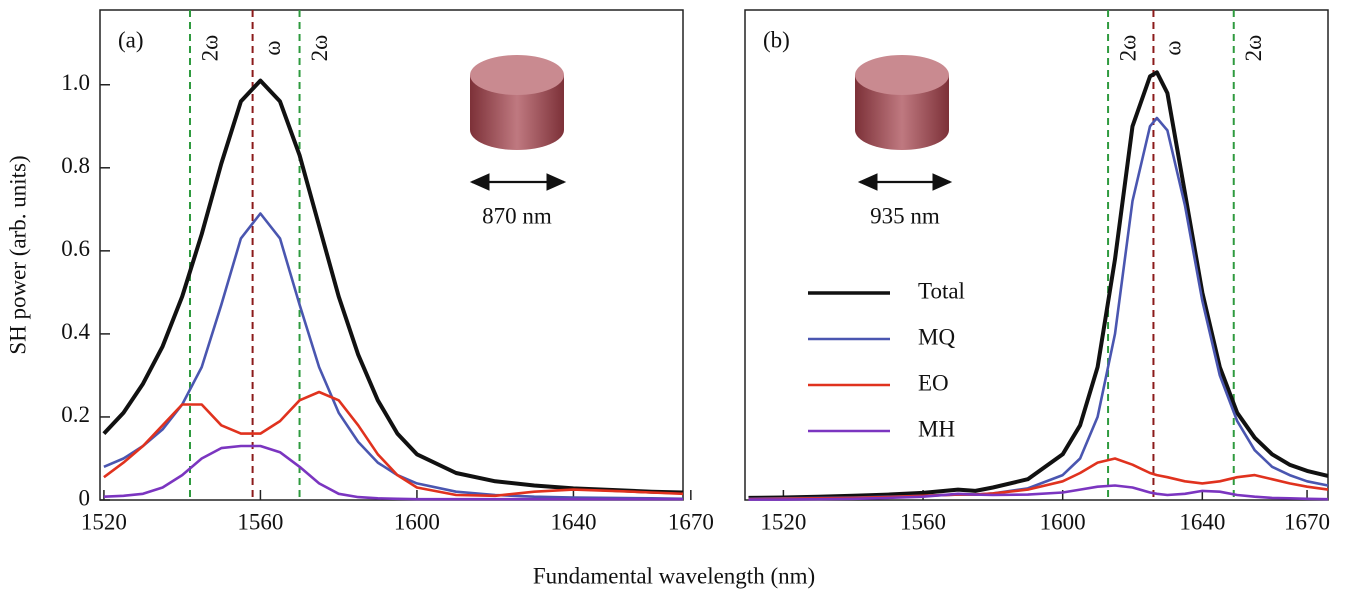 This screenshot has height=600, width=1348. Describe the element at coordinates (936, 336) in the screenshot. I see `legend-label: MQ` at that location.